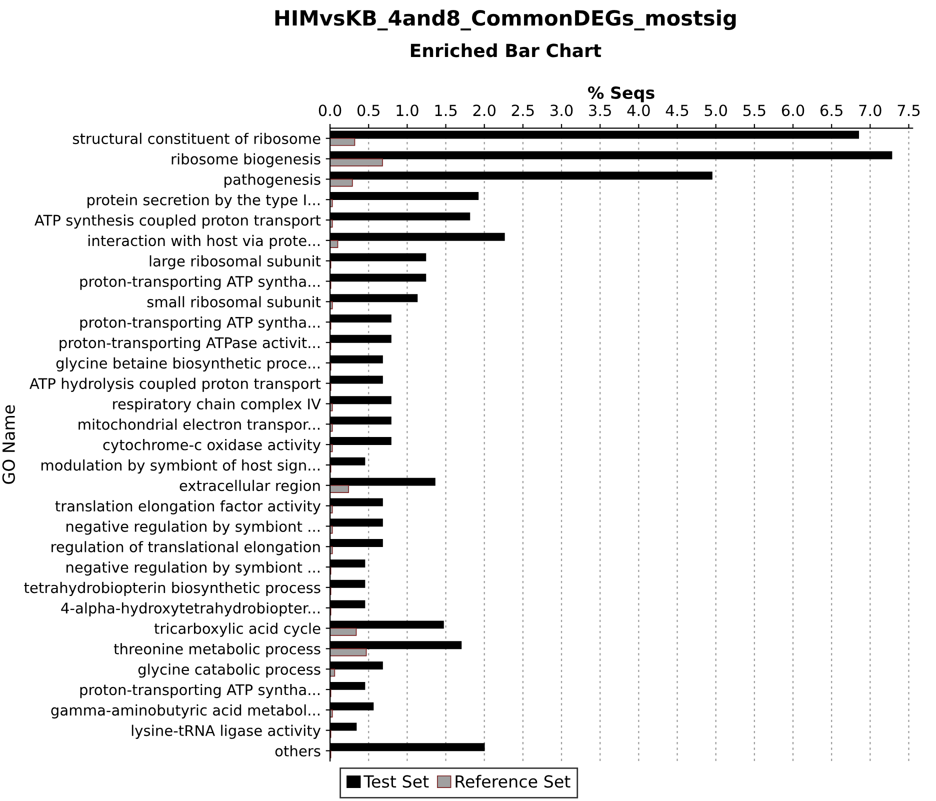 This screenshot has height=801, width=936. Describe the element at coordinates (484, 110) in the screenshot. I see `x-tick-label: 2.0` at that location.